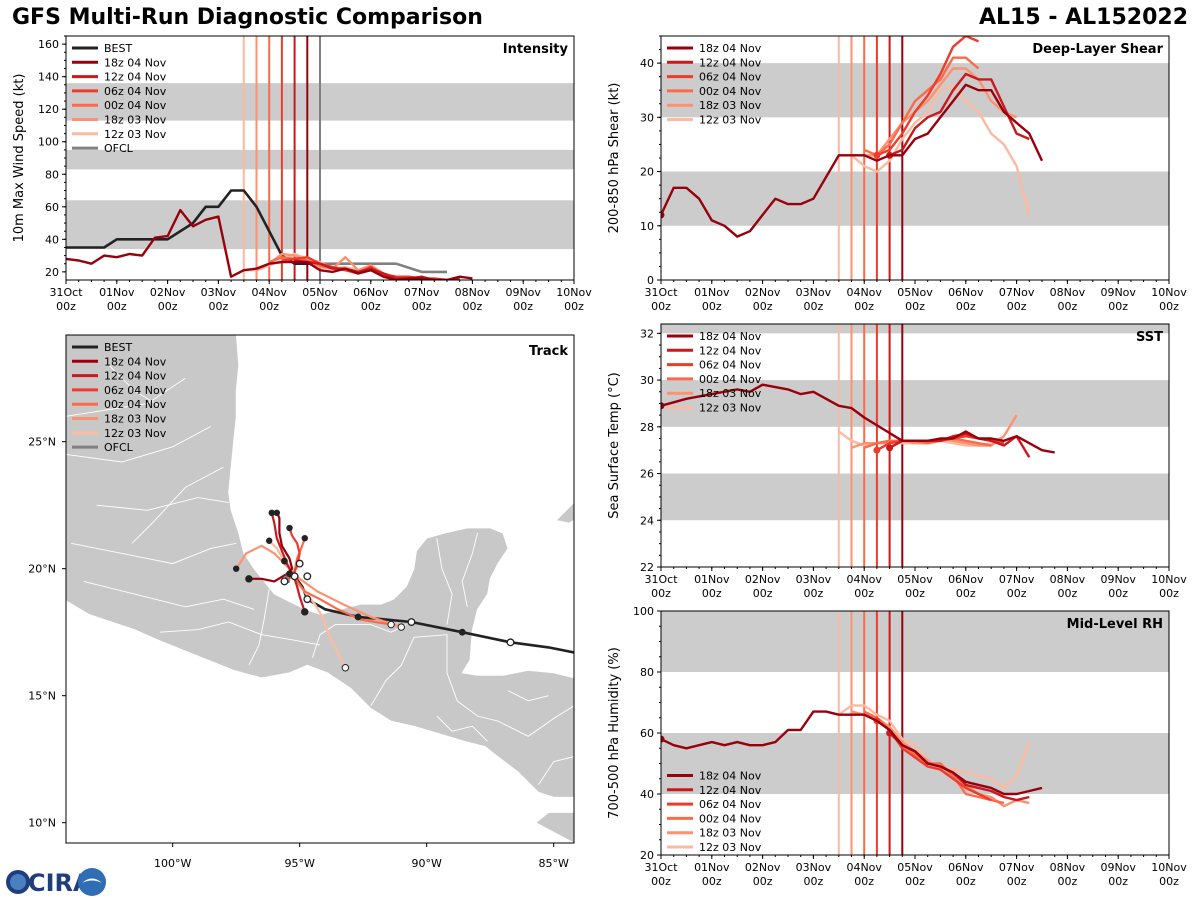 The width and height of the screenshot is (1200, 900). I want to click on shear-clipped, so click(852, 158).